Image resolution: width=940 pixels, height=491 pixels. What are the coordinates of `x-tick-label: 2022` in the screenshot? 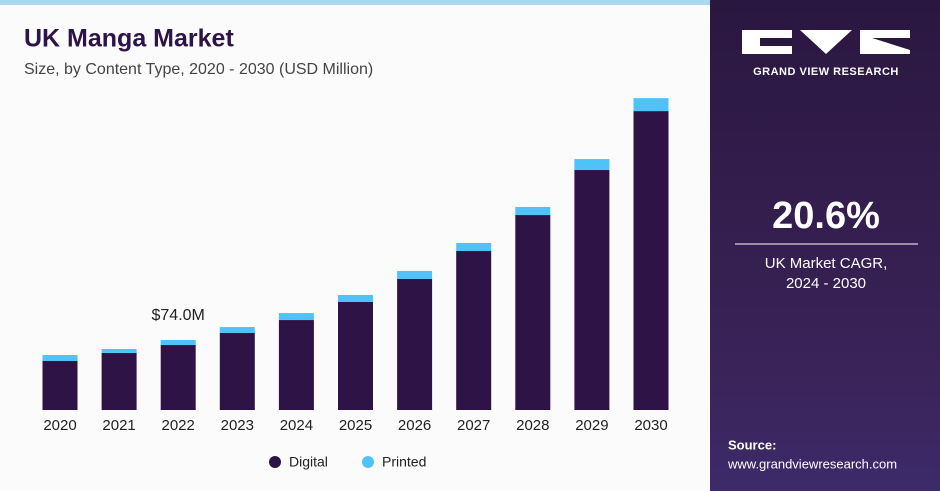 It's located at (178, 425).